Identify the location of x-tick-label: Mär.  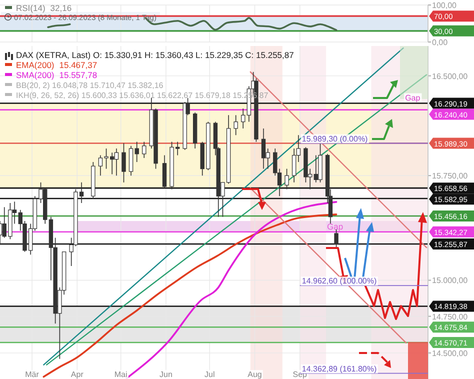
(32, 374).